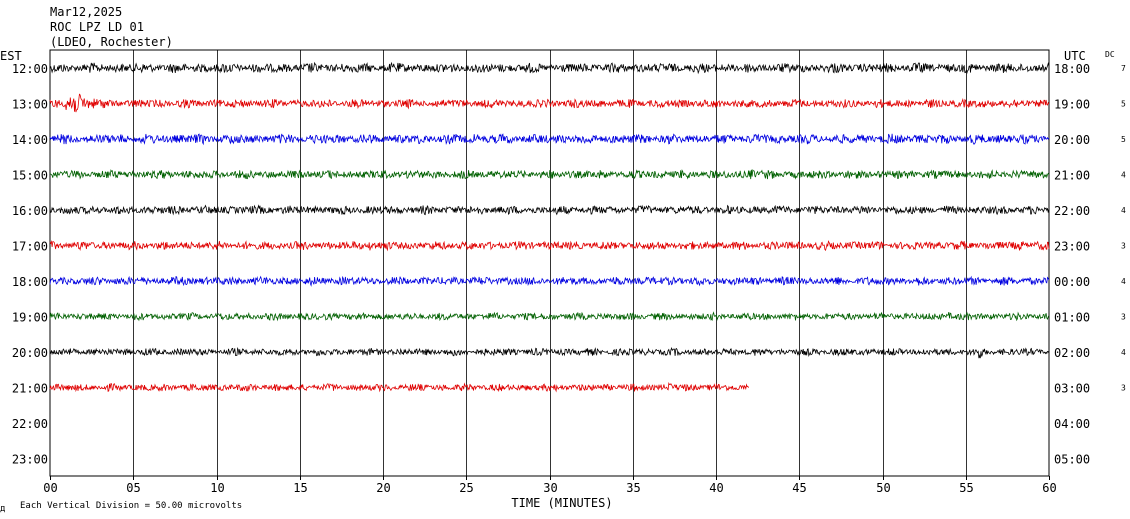 Image resolution: width=1130 pixels, height=519 pixels. What do you see at coordinates (1072, 69) in the screenshot?
I see `utc-hour-label: 18:00` at bounding box center [1072, 69].